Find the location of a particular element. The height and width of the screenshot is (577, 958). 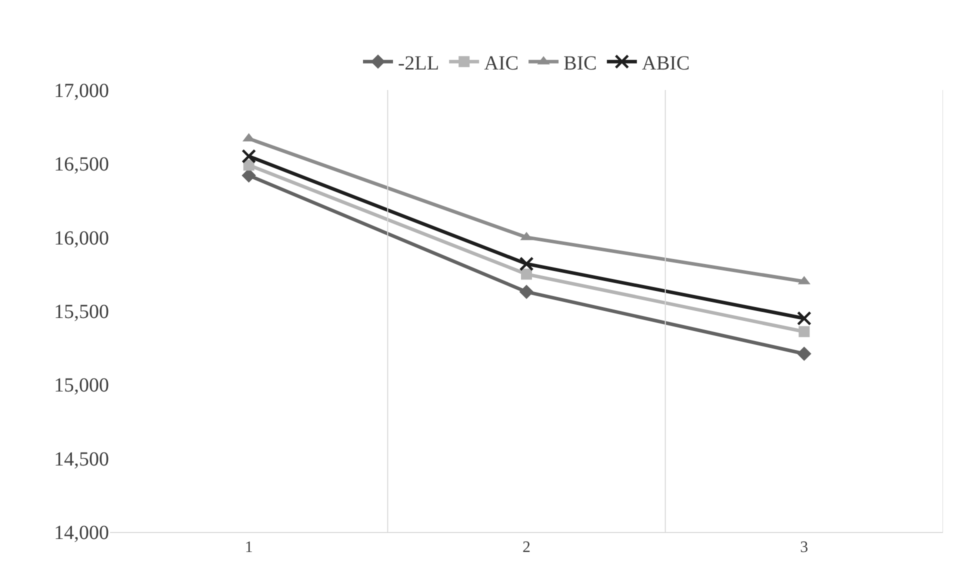

y-tick-label: 15,500 is located at coordinates (81, 312).